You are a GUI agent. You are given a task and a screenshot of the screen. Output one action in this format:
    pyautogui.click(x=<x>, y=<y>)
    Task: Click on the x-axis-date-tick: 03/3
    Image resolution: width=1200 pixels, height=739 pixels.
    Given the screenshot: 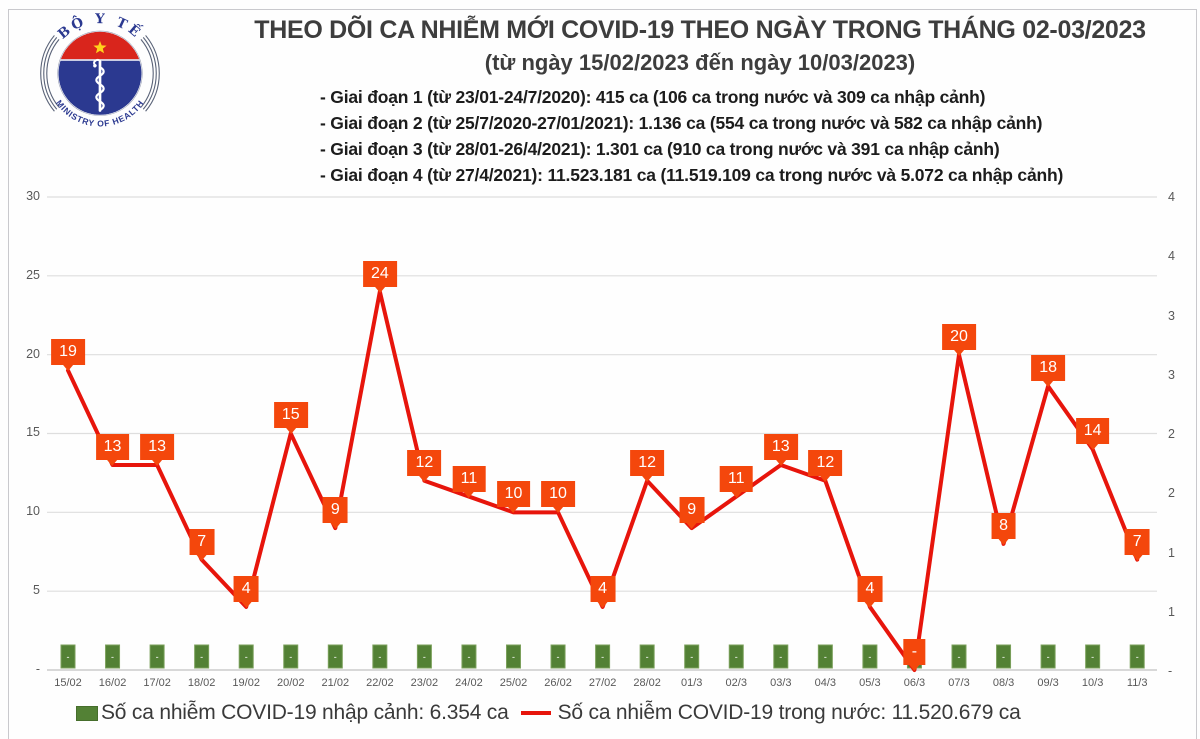 What is the action you would take?
    pyautogui.click(x=781, y=683)
    